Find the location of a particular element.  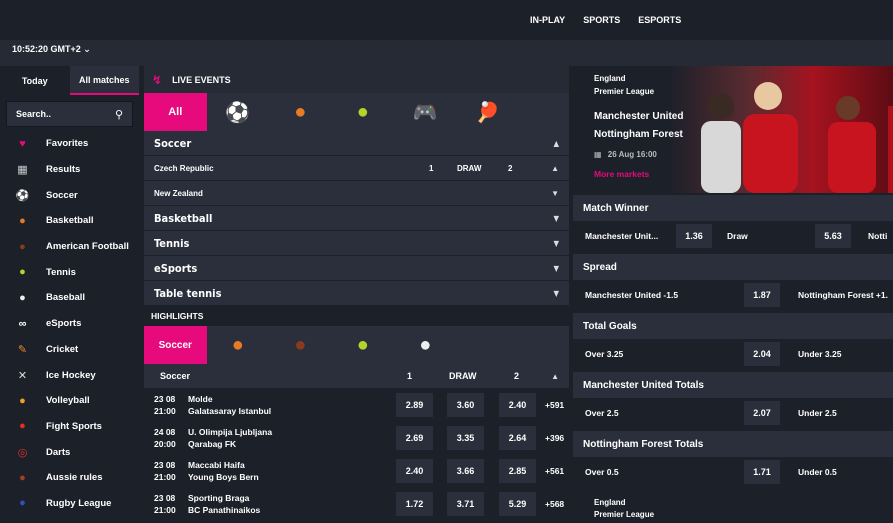

col-draw: DRAW is located at coordinates (469, 168).